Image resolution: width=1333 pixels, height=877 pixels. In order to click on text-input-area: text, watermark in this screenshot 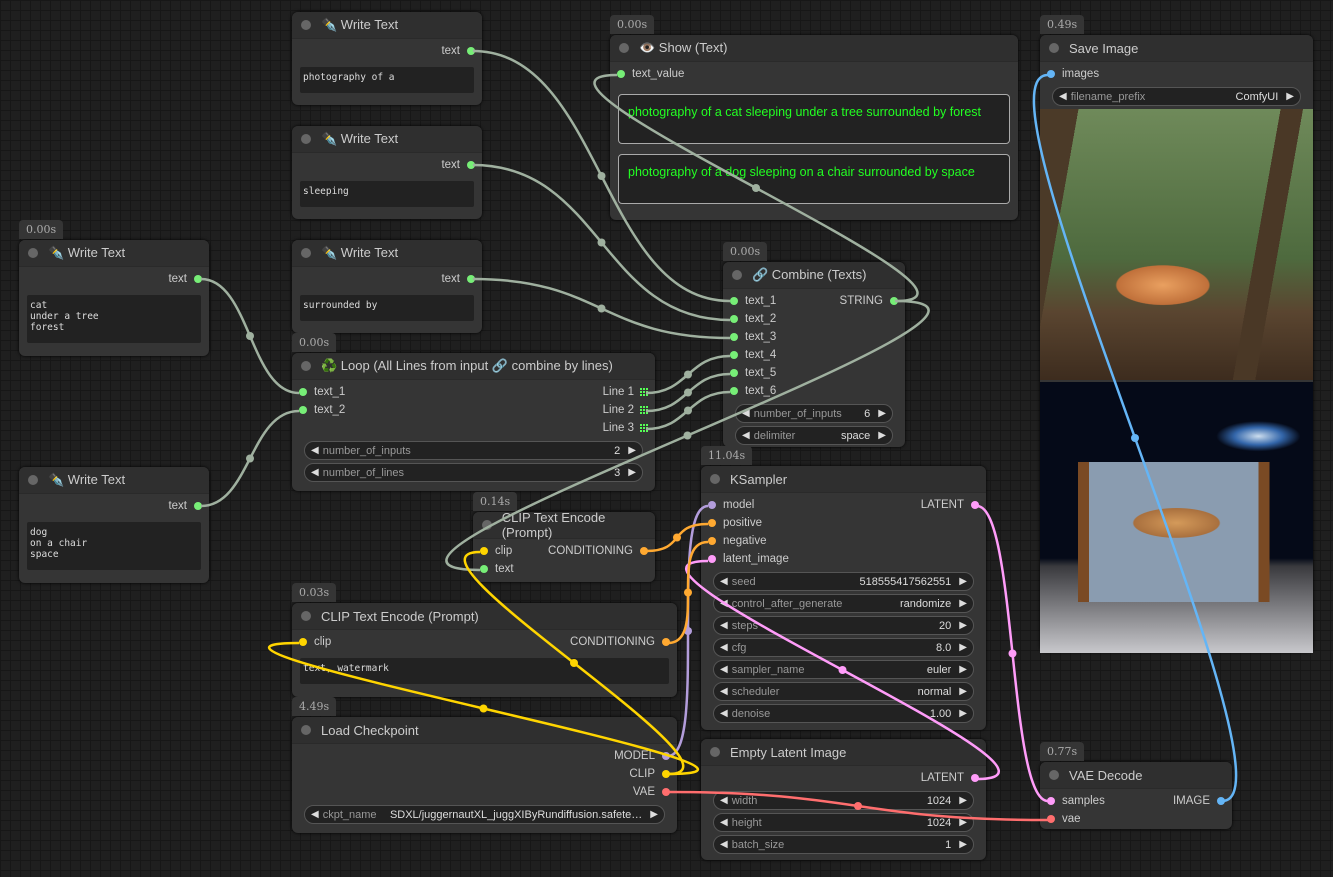, I will do `click(484, 671)`.